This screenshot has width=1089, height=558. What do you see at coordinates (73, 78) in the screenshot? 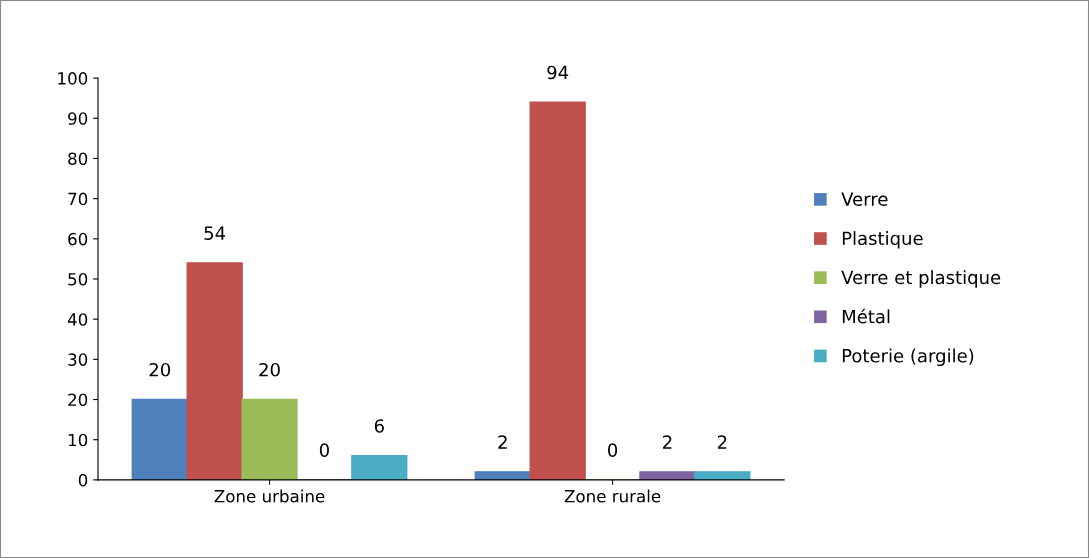
I see `y-tick-label: 100` at bounding box center [73, 78].